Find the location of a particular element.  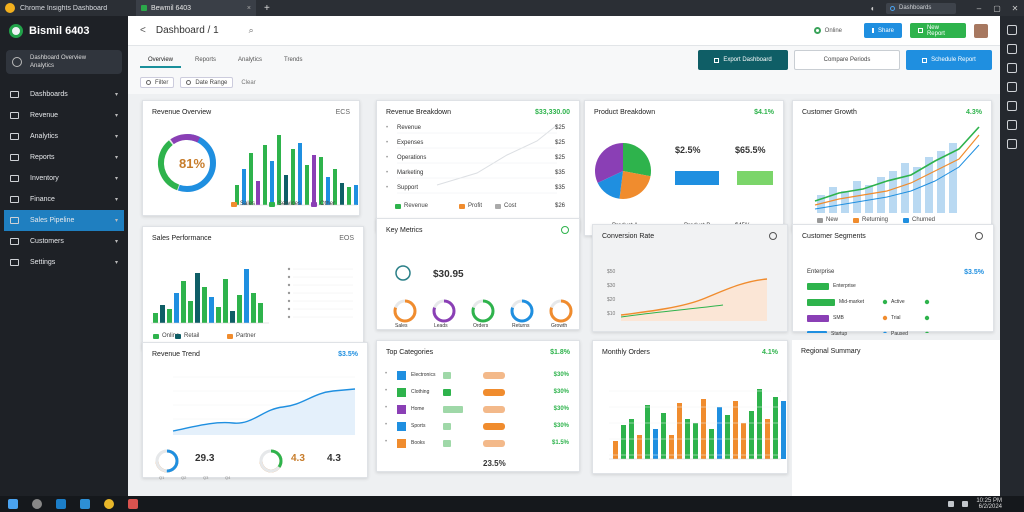

sidebar-item-label: Inventory is located at coordinates (44, 178).